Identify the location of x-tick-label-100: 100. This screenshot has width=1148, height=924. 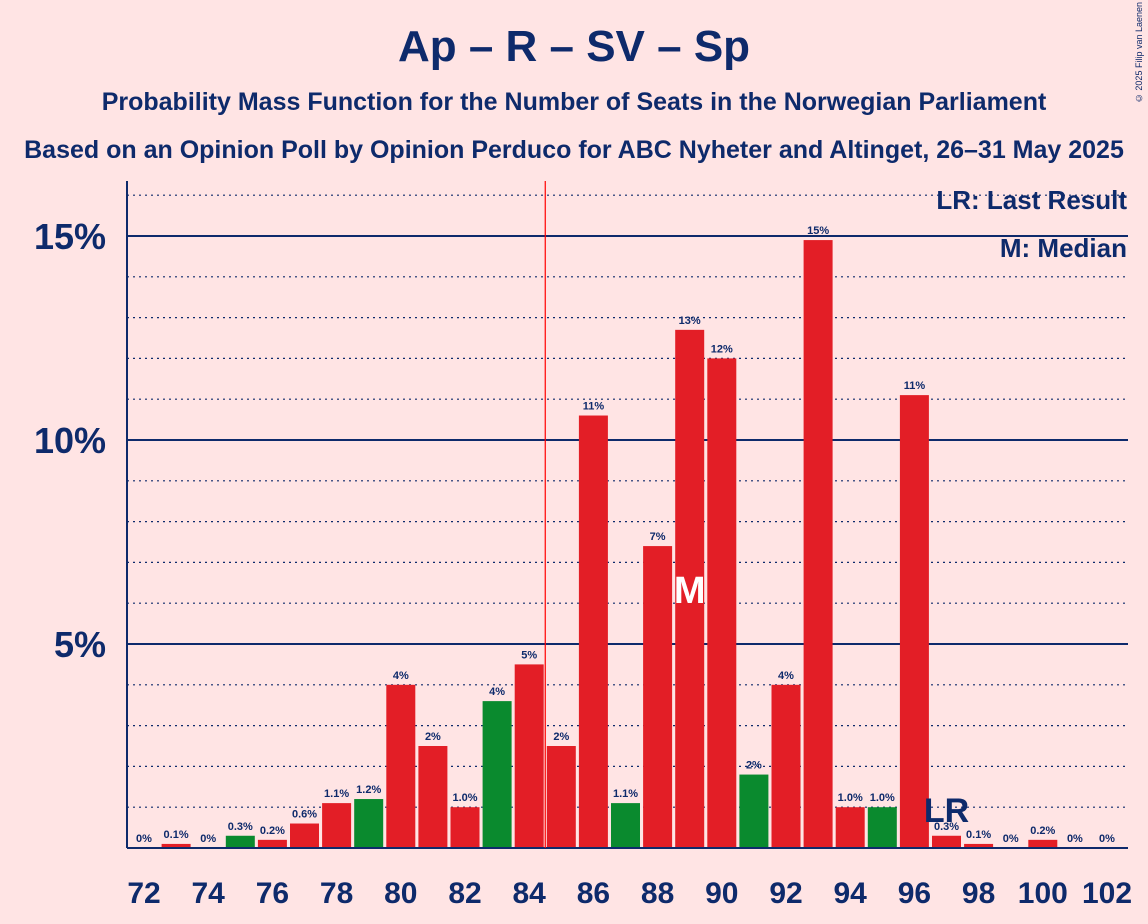
(1043, 893).